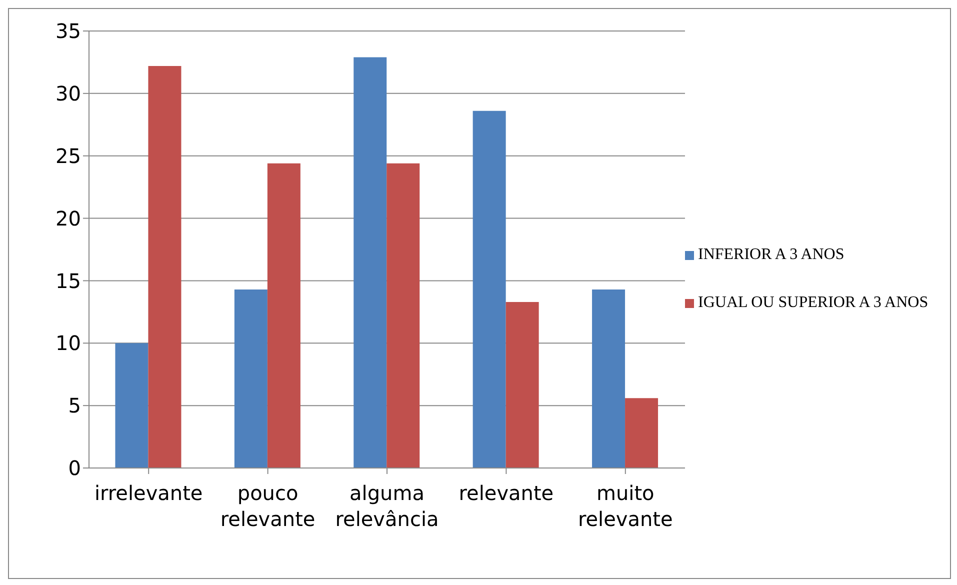  Describe the element at coordinates (268, 506) in the screenshot. I see `x-tick-label: pouco relevante` at that location.